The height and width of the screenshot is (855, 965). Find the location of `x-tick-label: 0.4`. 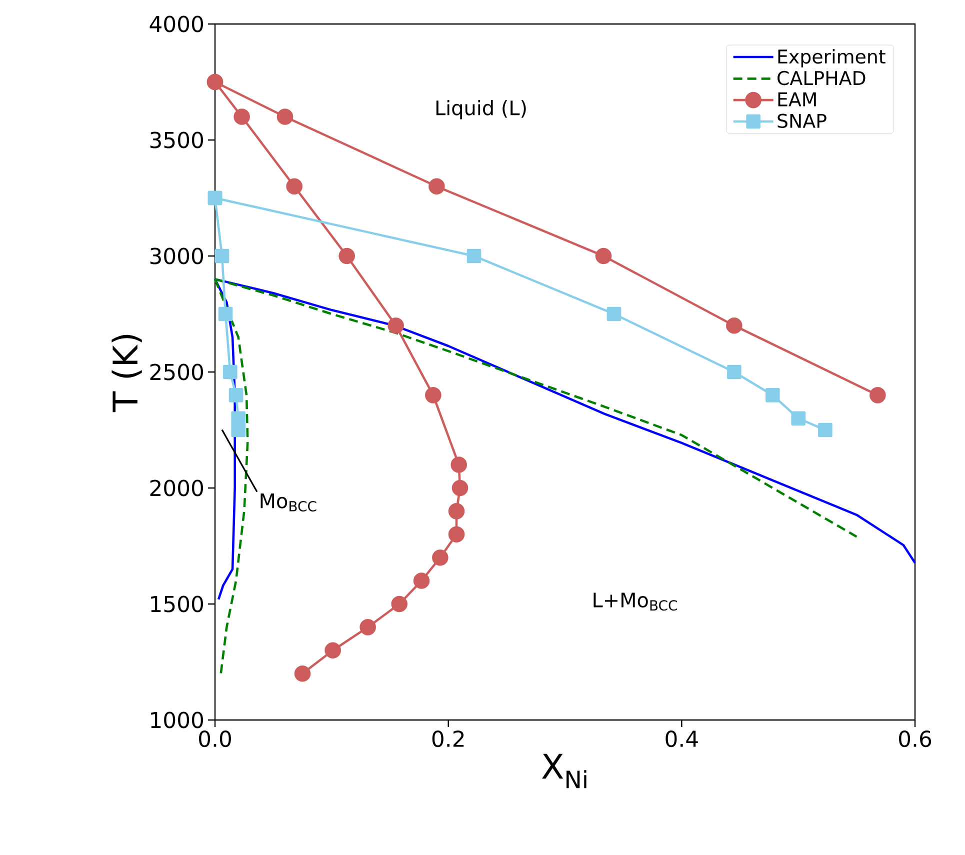

x-tick-label: 0.4 is located at coordinates (682, 739).